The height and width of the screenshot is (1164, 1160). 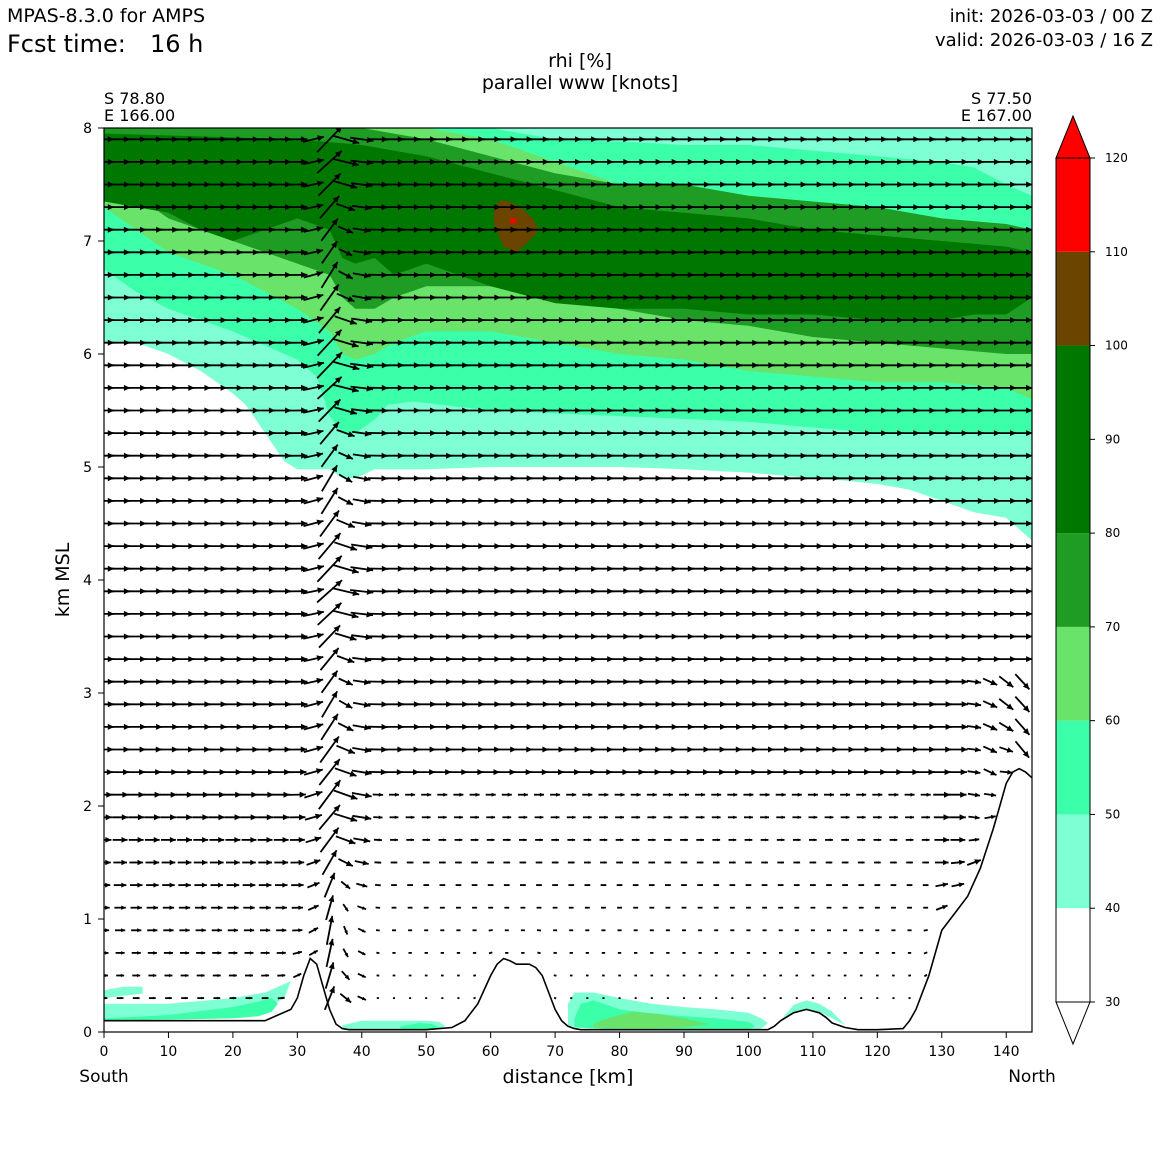 I want to click on start-lon: E 166.00, so click(x=139, y=115).